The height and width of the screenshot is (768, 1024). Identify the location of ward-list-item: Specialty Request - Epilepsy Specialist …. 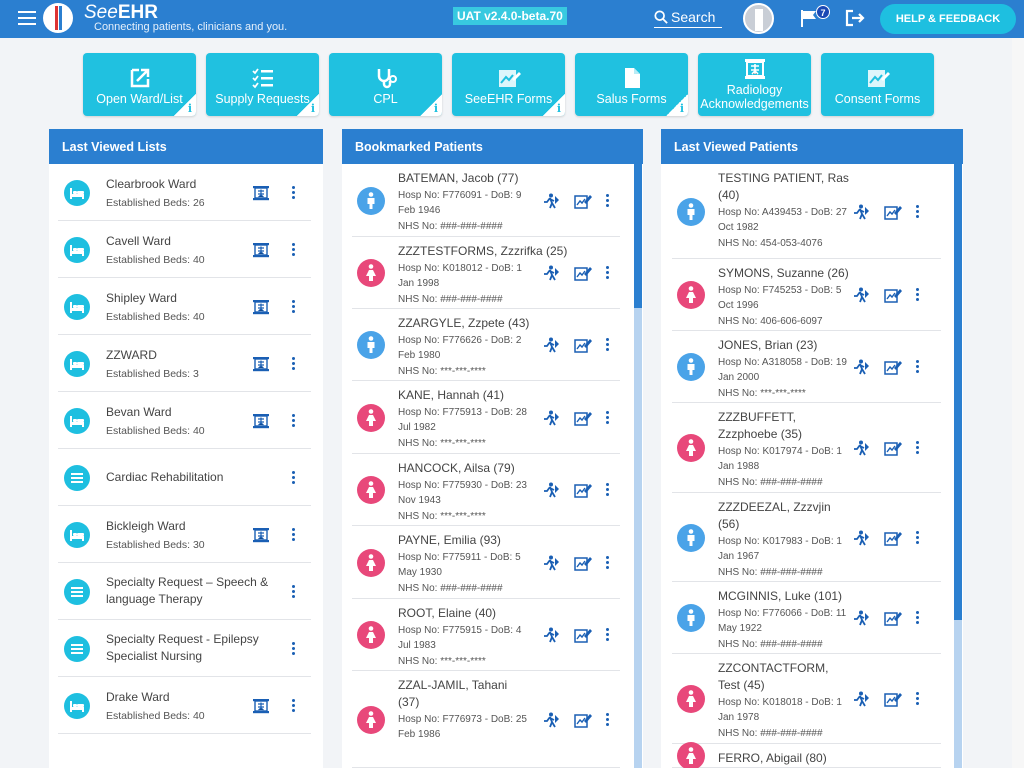
(184, 648).